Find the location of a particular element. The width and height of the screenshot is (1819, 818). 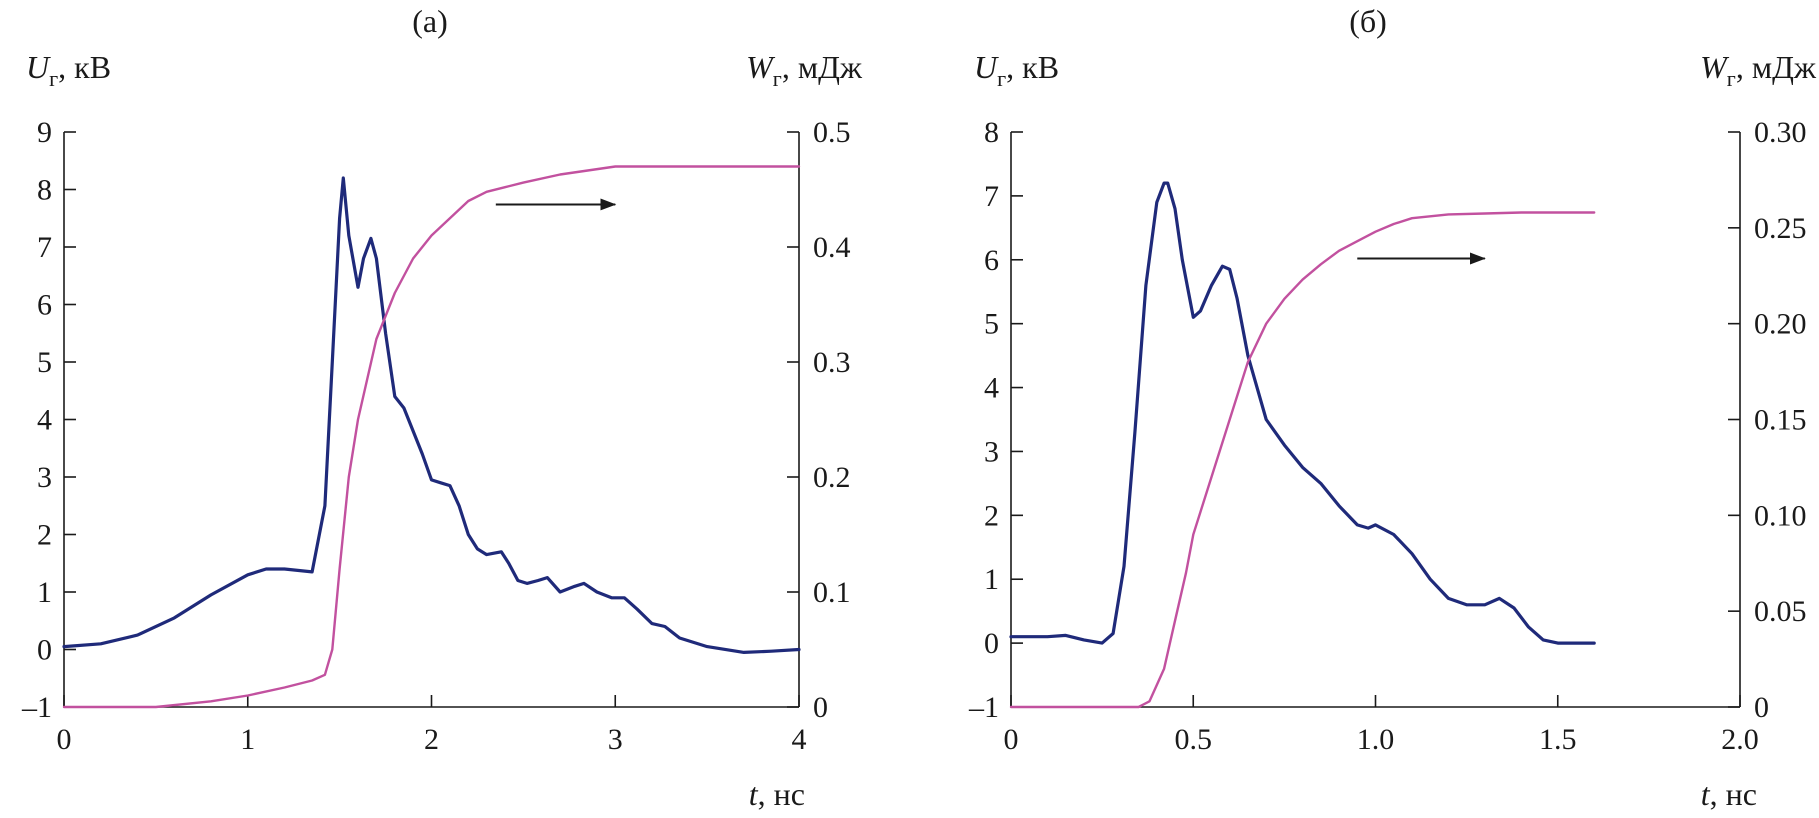

x-tick-label: 1.0 is located at coordinates (1376, 739).